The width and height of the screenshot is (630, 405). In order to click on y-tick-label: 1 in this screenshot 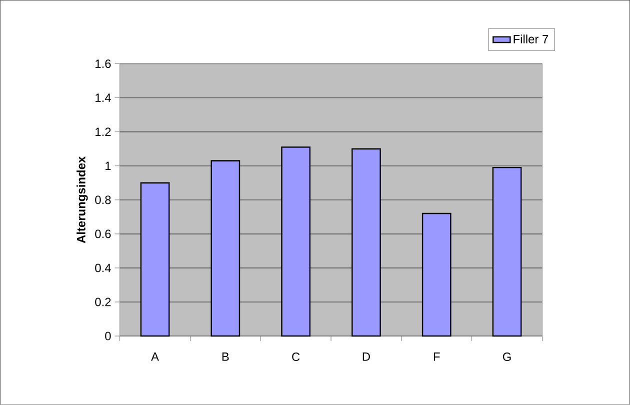, I will do `click(108, 166)`.